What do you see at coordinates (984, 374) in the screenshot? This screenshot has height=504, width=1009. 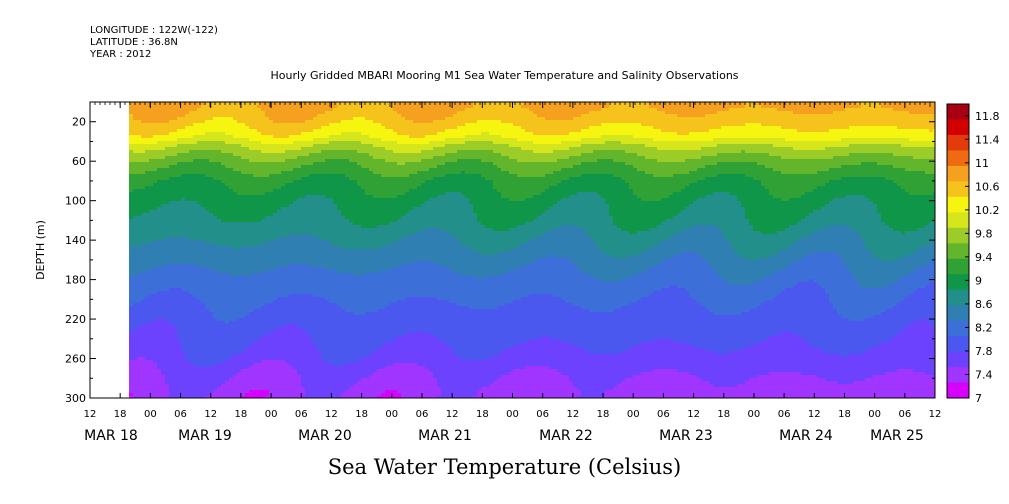 I see `colorbar-label: 7.4` at bounding box center [984, 374].